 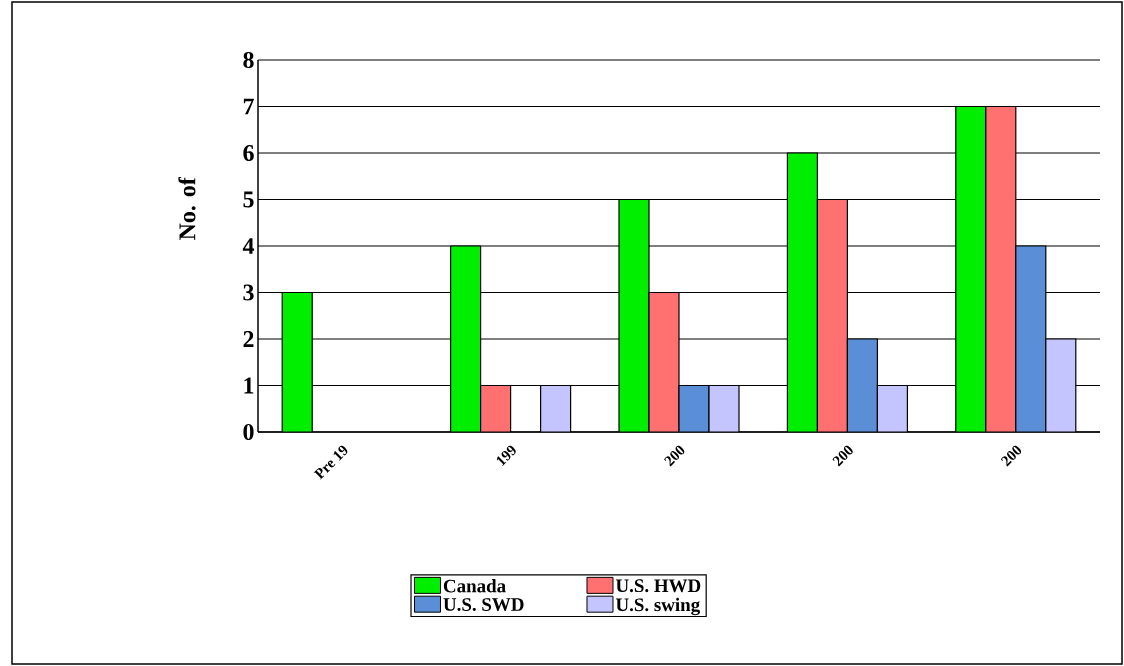 I want to click on y-tick-label: 4, so click(x=248, y=246).